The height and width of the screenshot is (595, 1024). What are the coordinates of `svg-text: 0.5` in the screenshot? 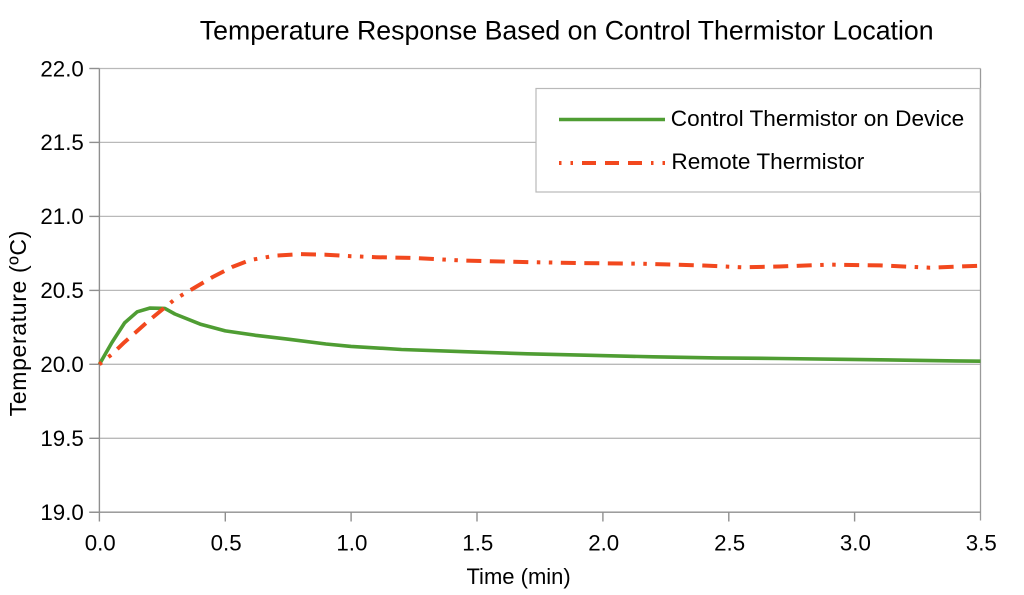 It's located at (226, 543).